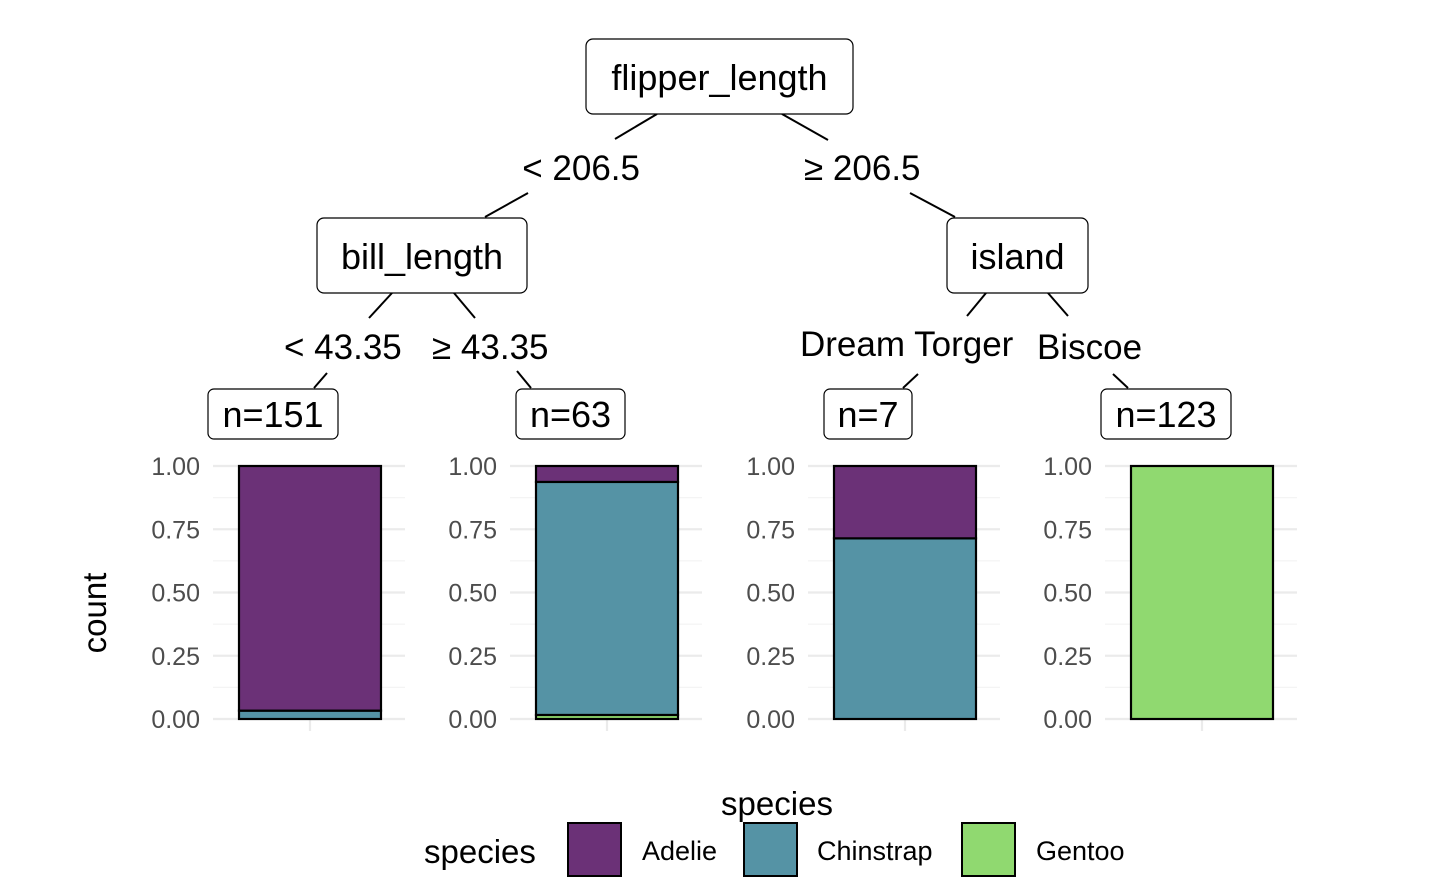 This screenshot has height=889, width=1440. I want to click on leaf-count-1: n=151, so click(273, 414).